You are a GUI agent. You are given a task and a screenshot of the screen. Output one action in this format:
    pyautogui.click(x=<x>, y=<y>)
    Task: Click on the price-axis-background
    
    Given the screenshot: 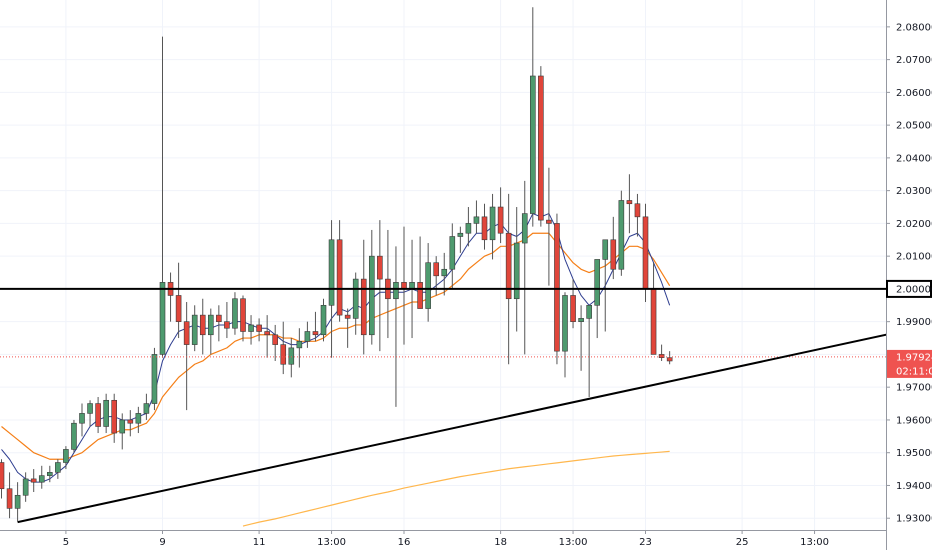 What is the action you would take?
    pyautogui.click(x=909, y=275)
    